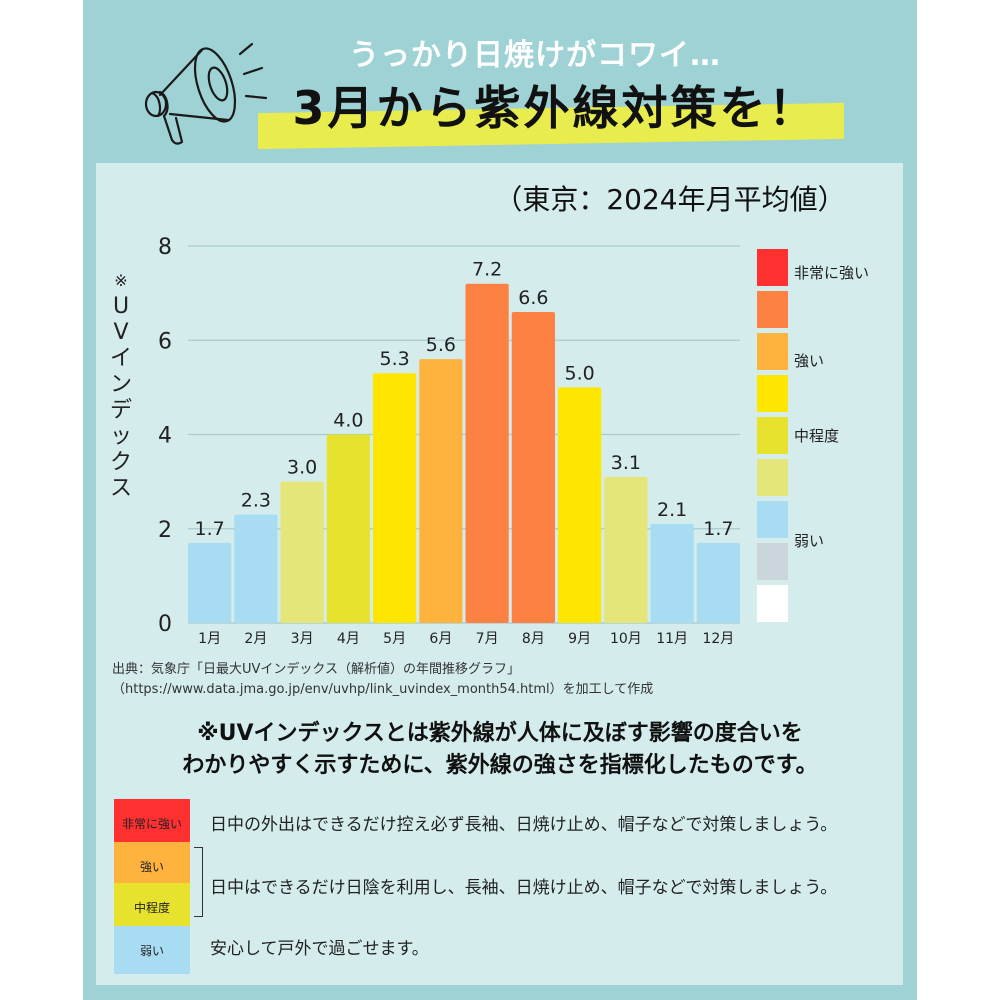  What do you see at coordinates (120, 358) in the screenshot?
I see `y-axis-label-char: イ` at bounding box center [120, 358].